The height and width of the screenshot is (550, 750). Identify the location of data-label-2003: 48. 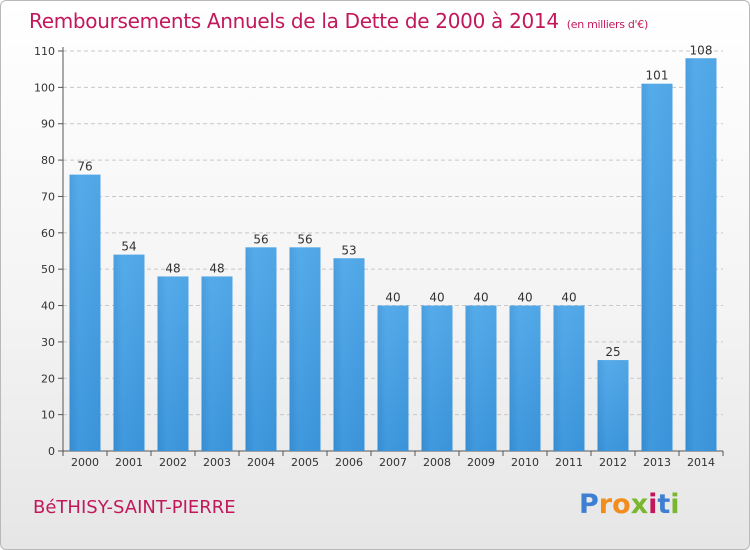
(216, 268).